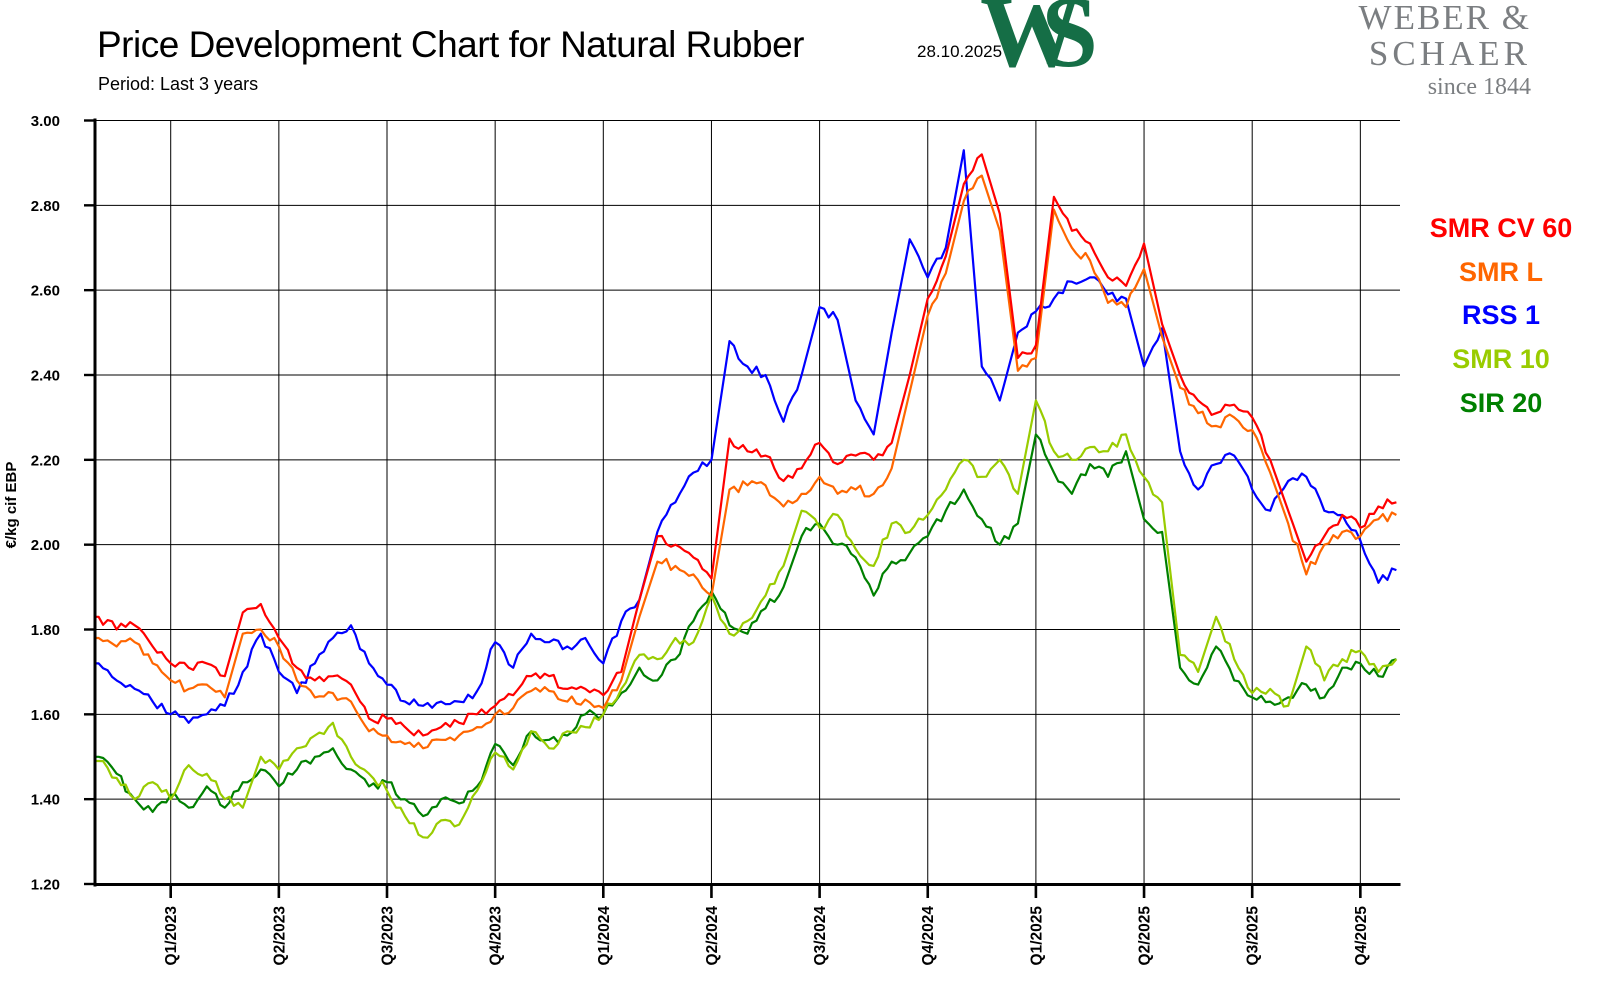  I want to click on logo-text: WEBER & SCHAER since 1844, so click(1401, 50).